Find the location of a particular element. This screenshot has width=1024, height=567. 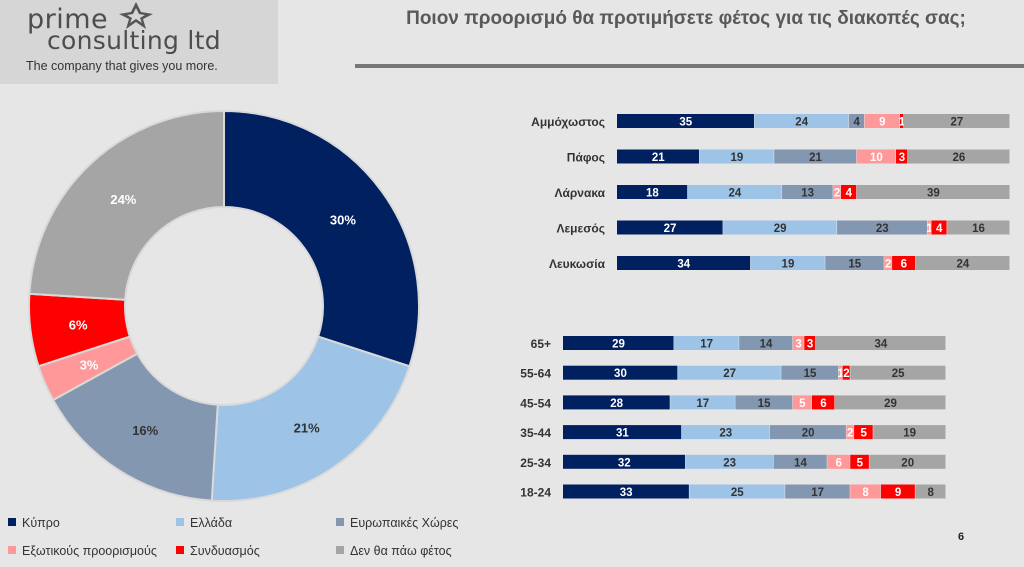

age-row-label: 65+ is located at coordinates (541, 344).